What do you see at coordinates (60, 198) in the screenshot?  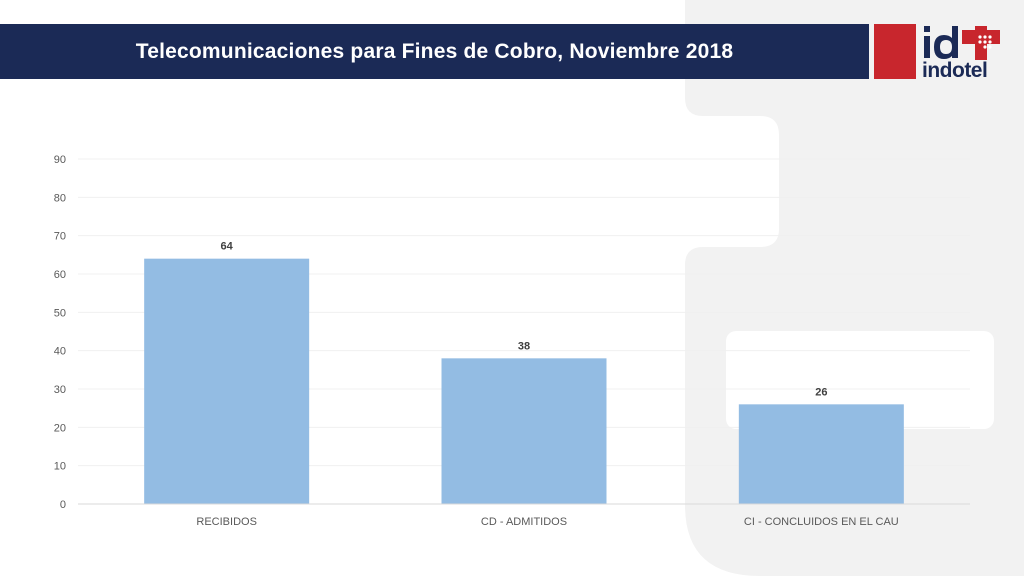 I see `y-tick-label: 80` at bounding box center [60, 198].